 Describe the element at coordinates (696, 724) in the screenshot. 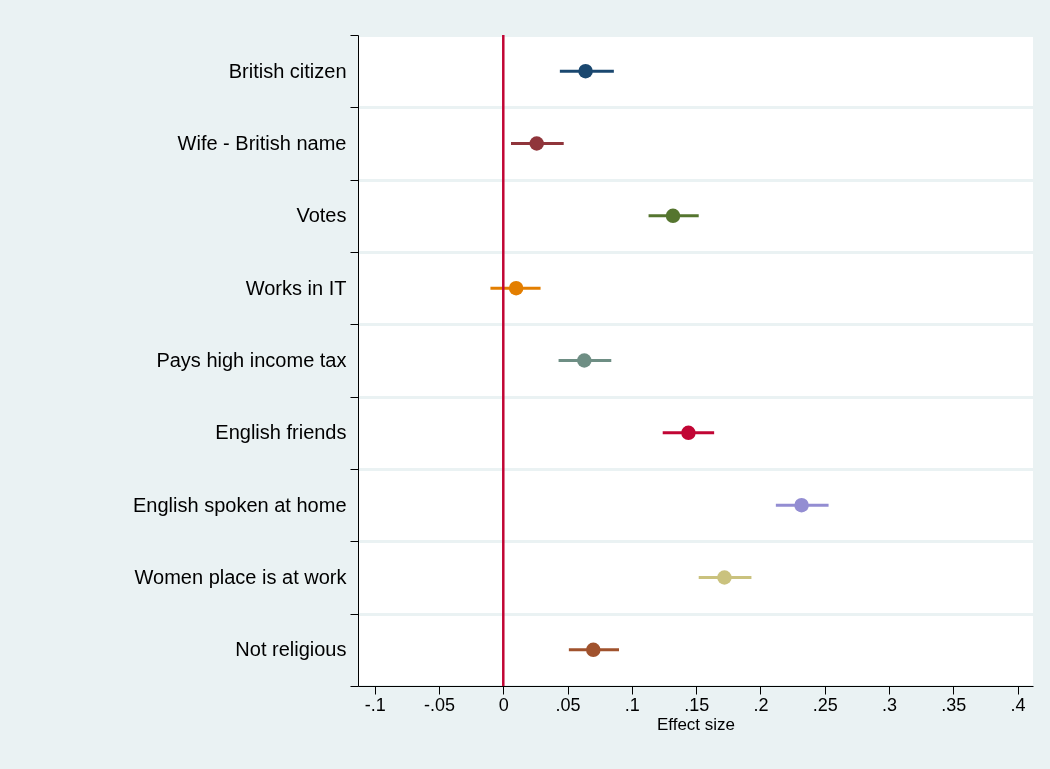

I see `x-axis-title: Effect size` at that location.